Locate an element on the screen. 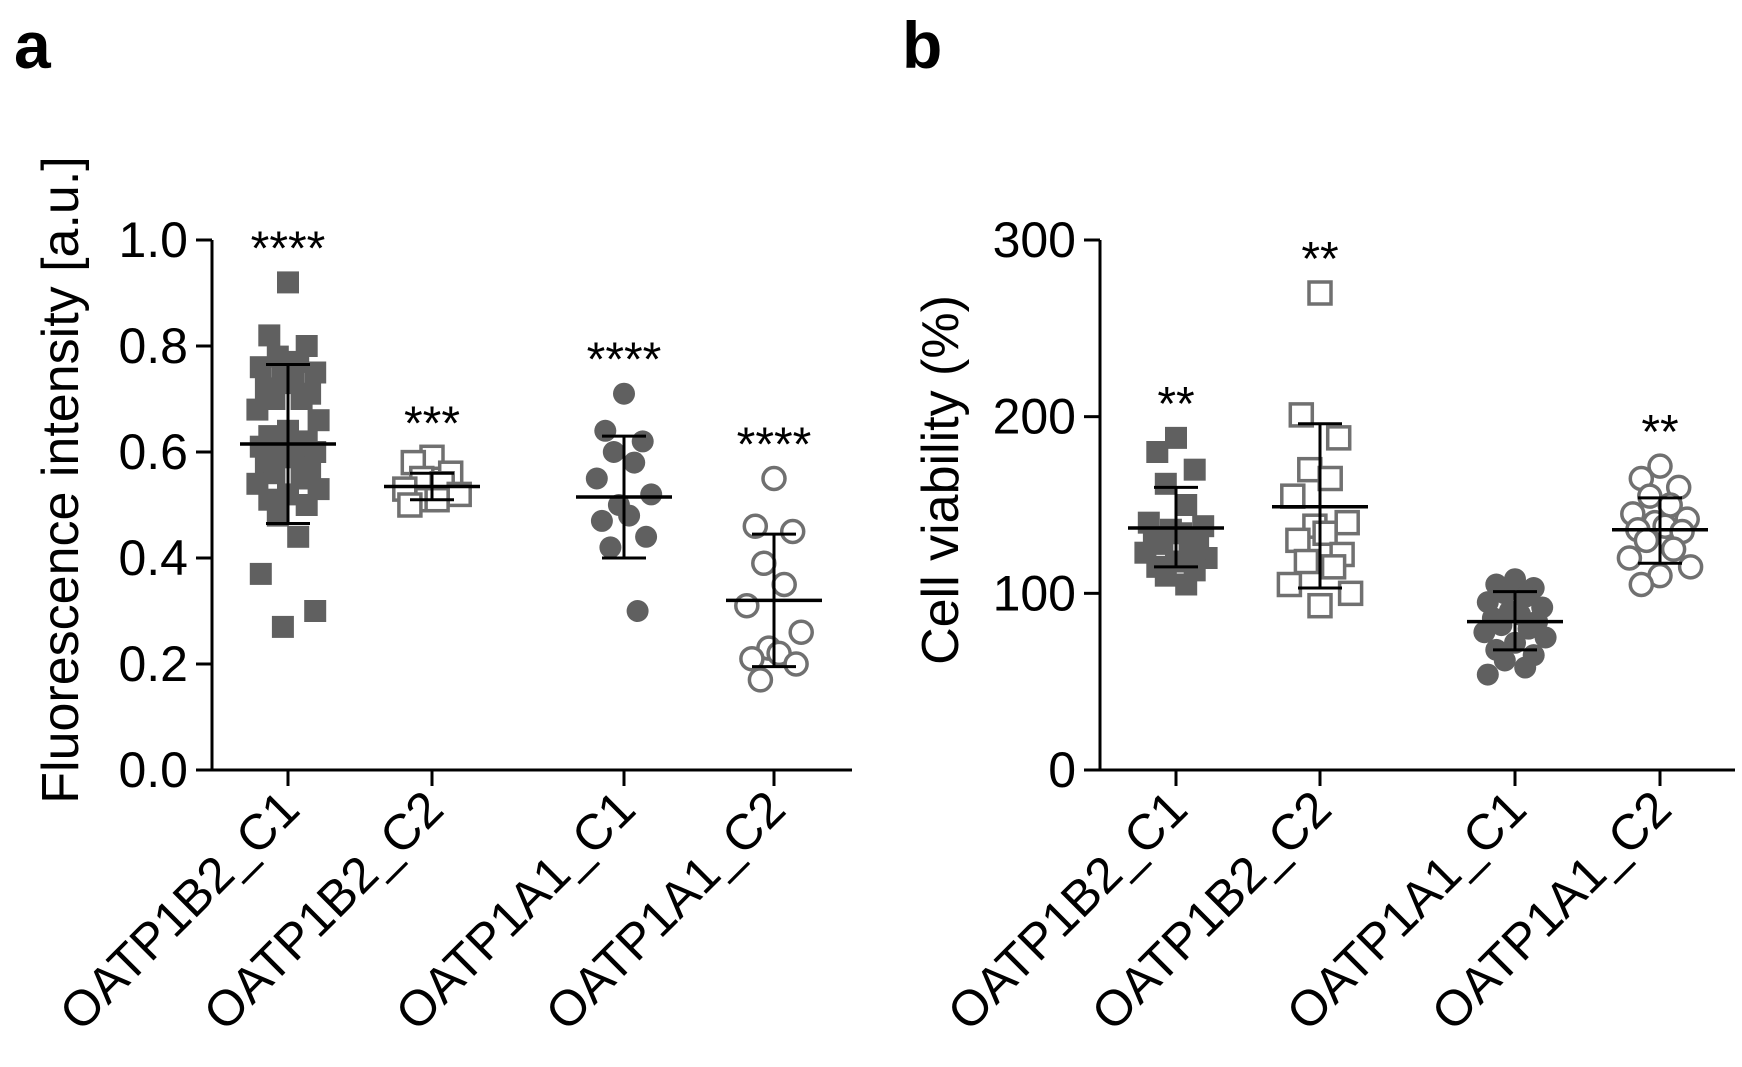 The width and height of the screenshot is (1742, 1067). panel-a-y-tick-label: 0.8 is located at coordinates (153, 346).